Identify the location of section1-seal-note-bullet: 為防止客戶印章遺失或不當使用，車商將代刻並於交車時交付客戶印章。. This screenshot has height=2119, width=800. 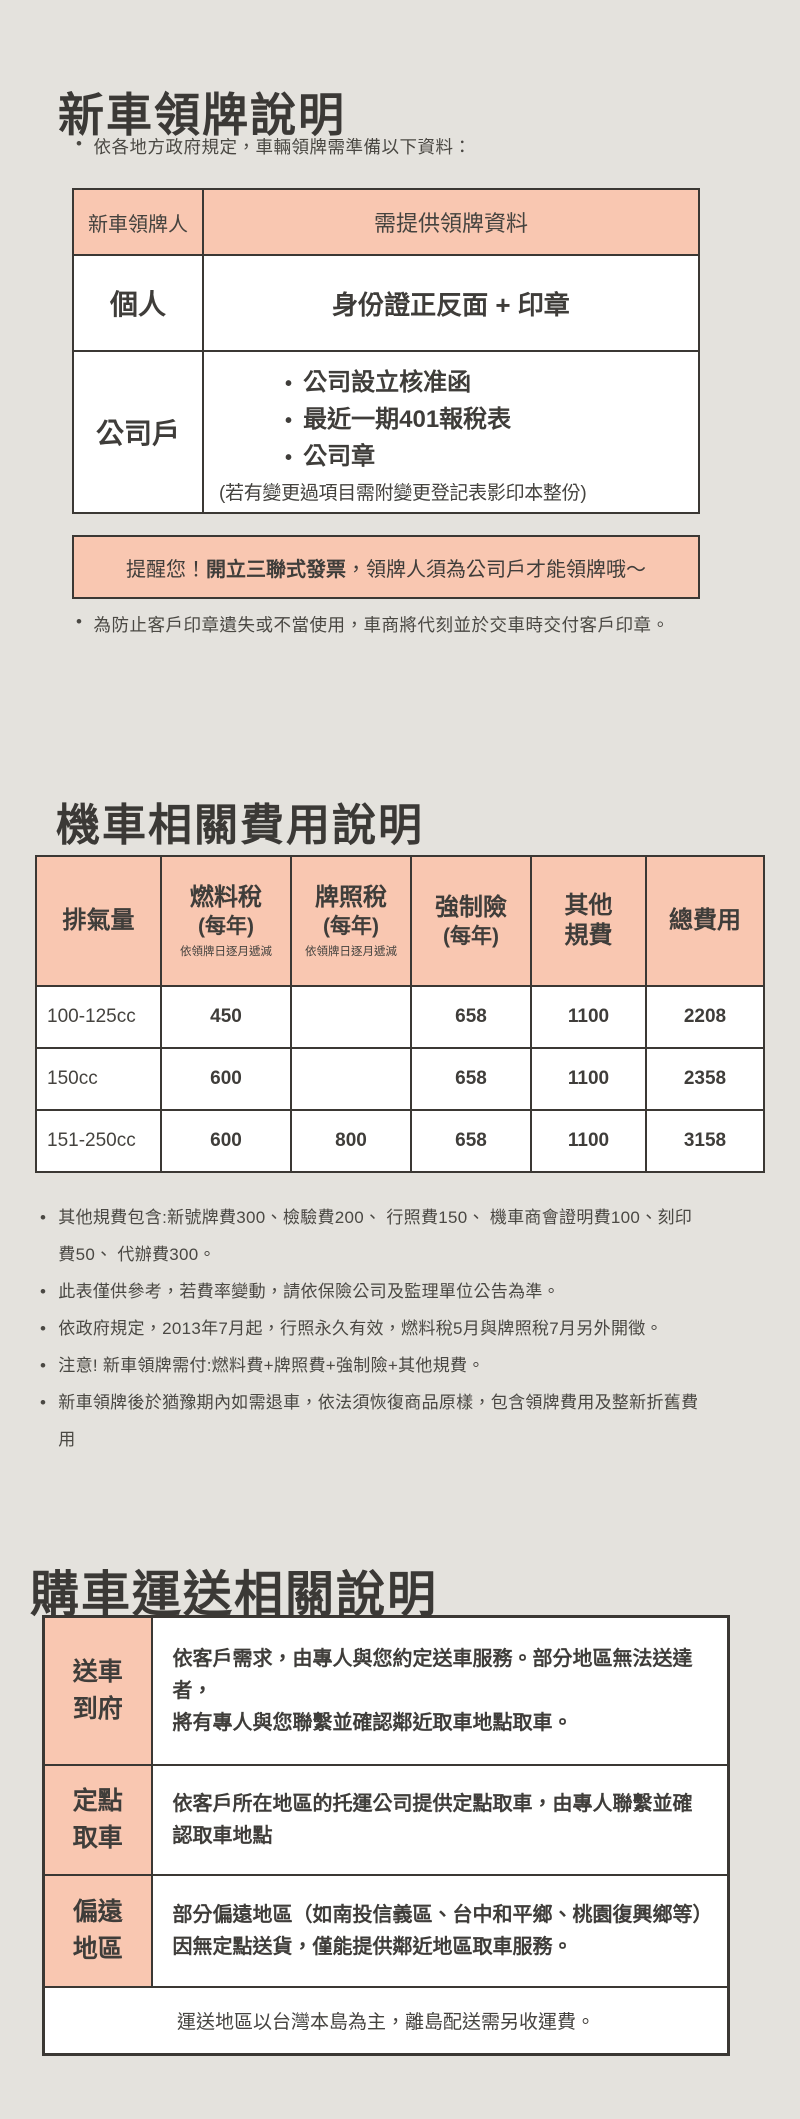
(372, 624).